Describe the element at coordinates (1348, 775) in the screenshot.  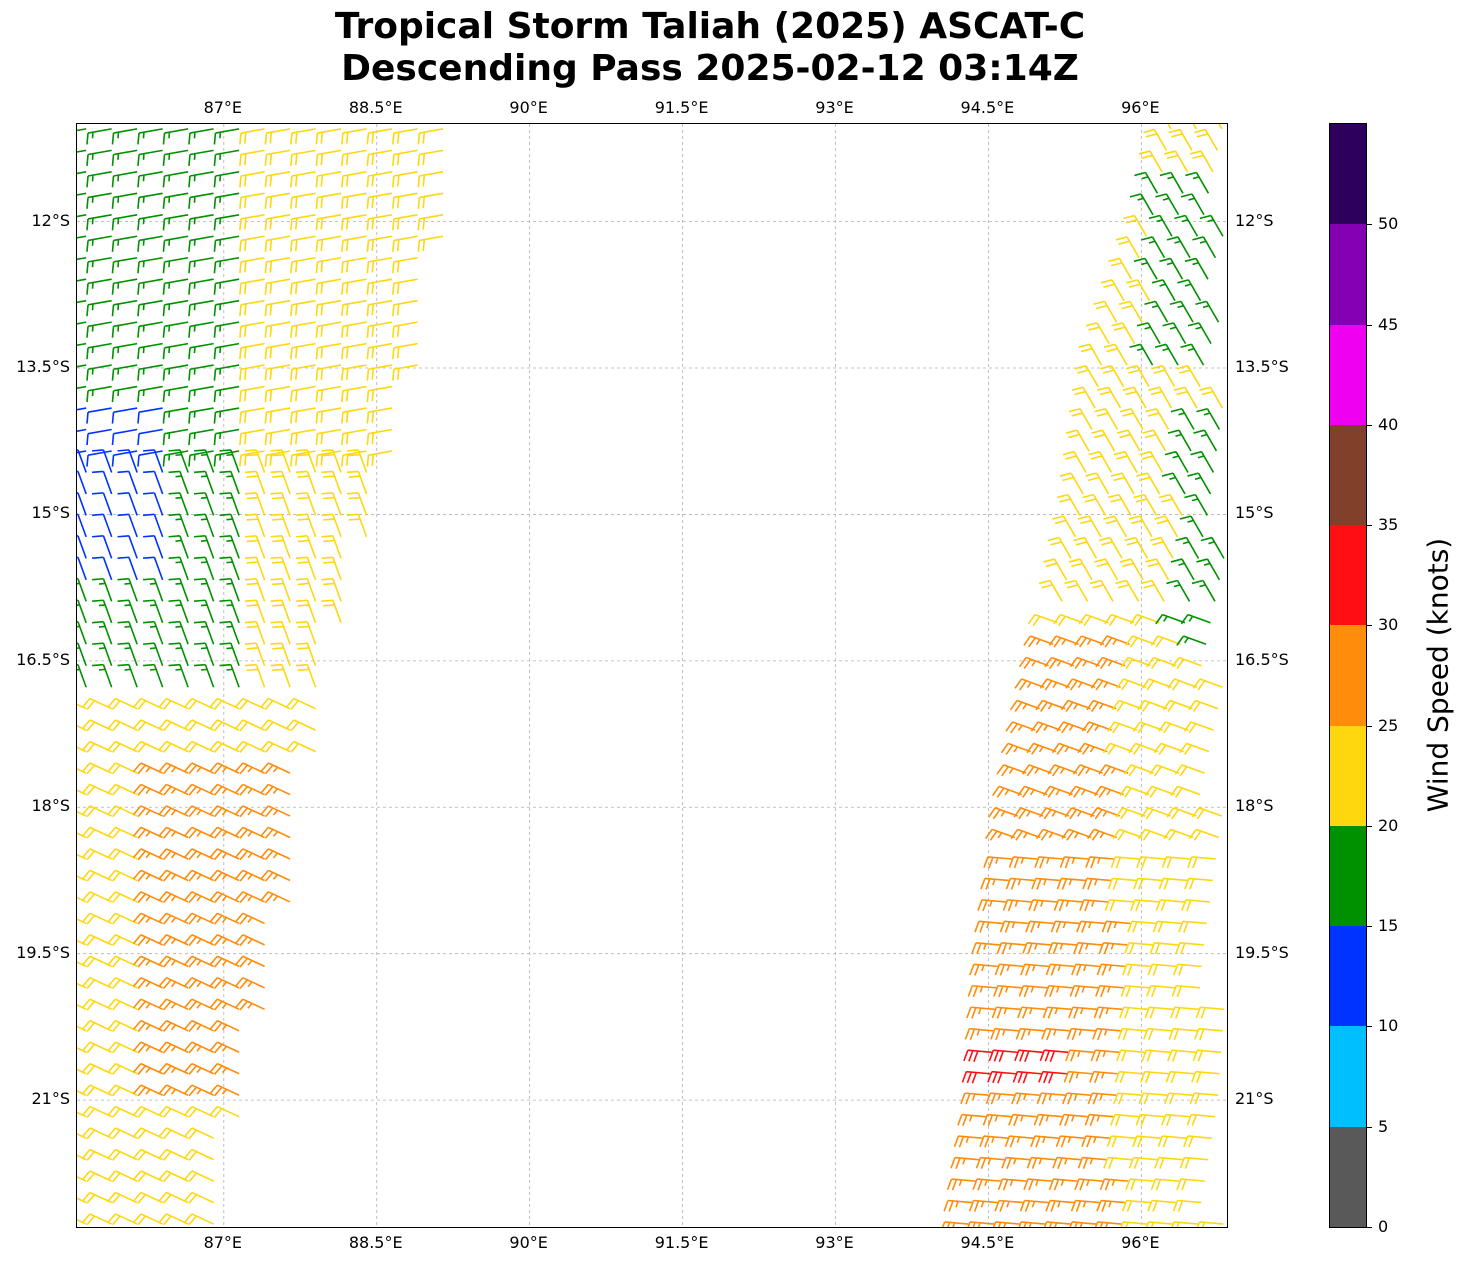
I see `colorbar-segment` at that location.